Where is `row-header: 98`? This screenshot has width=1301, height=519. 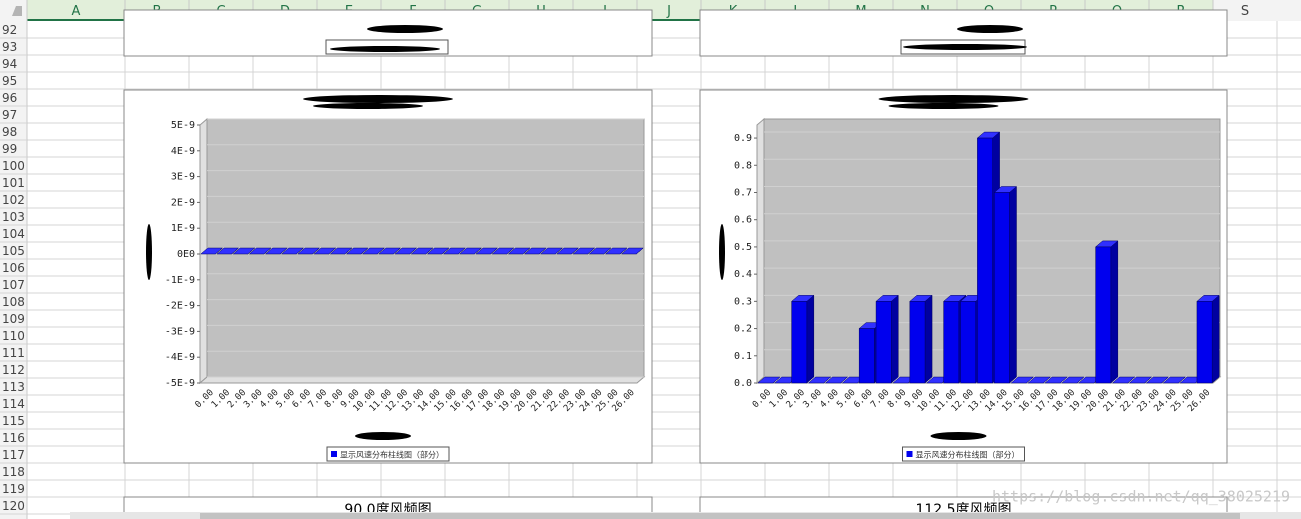 row-header: 98 is located at coordinates (9, 132).